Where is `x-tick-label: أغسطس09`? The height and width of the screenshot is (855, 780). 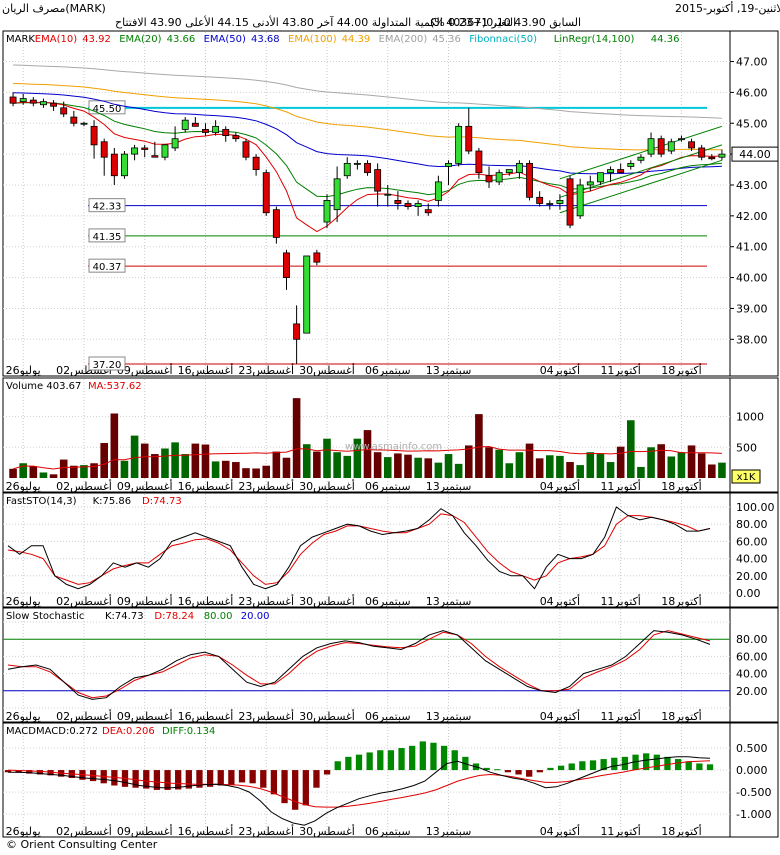 x-tick-label: أغسطس09 is located at coordinates (145, 601).